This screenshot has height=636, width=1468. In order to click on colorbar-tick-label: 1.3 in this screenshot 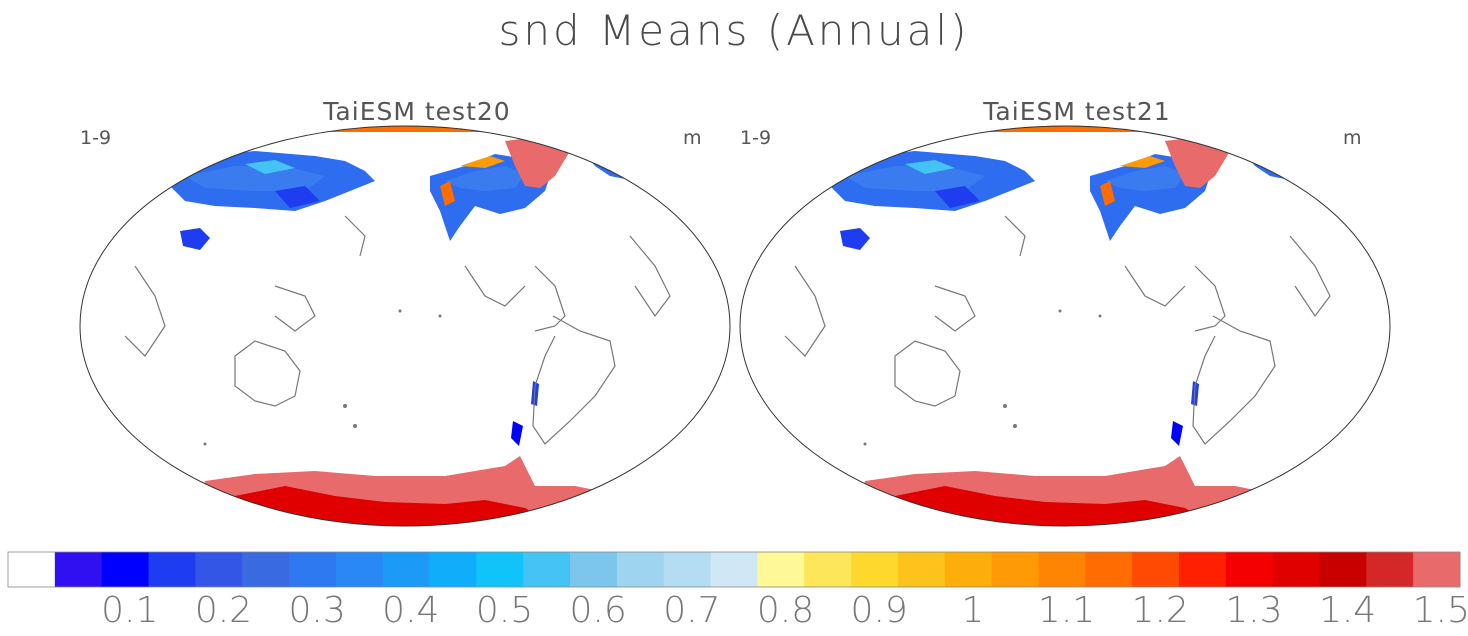, I will do `click(1254, 610)`.